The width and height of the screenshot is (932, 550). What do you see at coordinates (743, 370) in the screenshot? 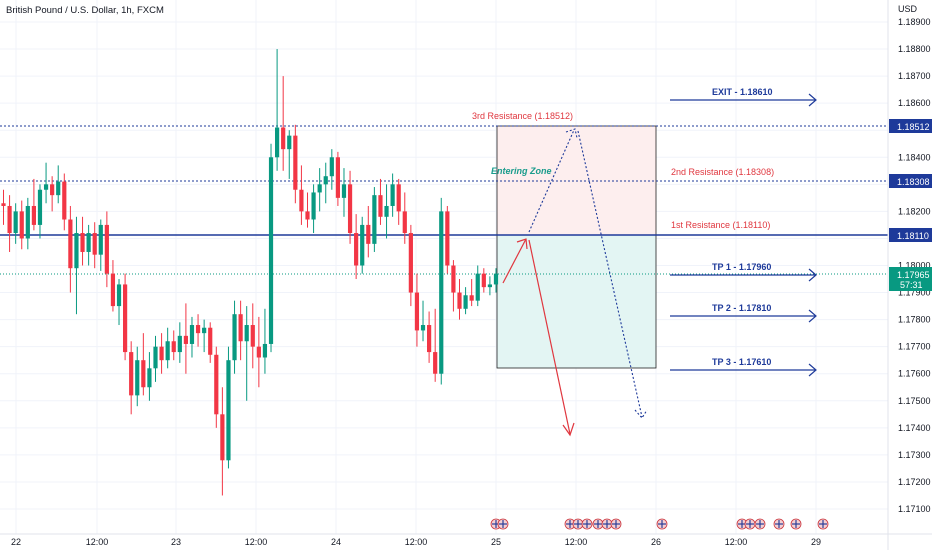
I see `tp3-arrow` at bounding box center [743, 370].